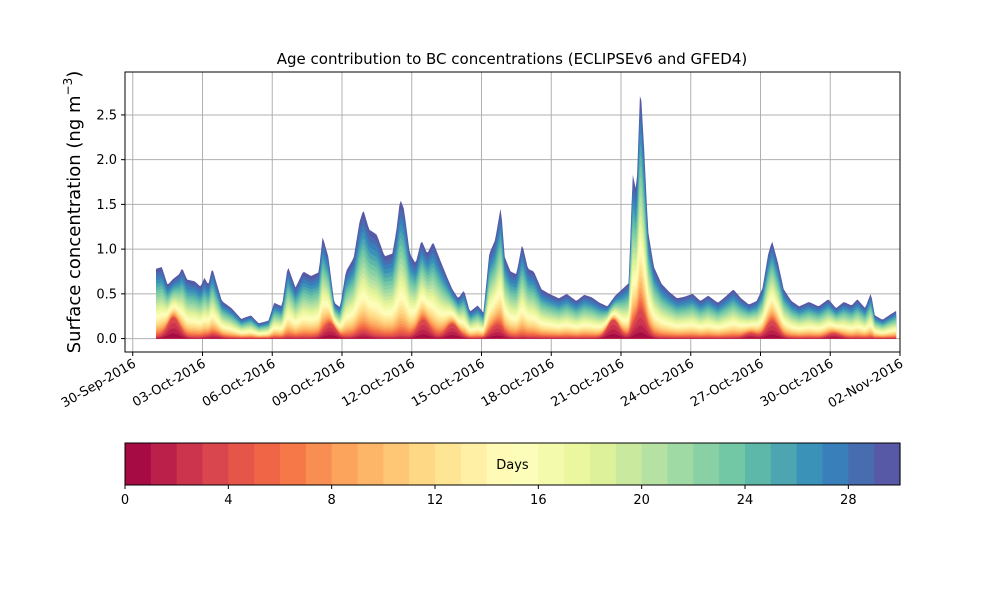 This screenshot has width=1000, height=600. Describe the element at coordinates (106, 160) in the screenshot. I see `y-tick-label: 2.0` at that location.